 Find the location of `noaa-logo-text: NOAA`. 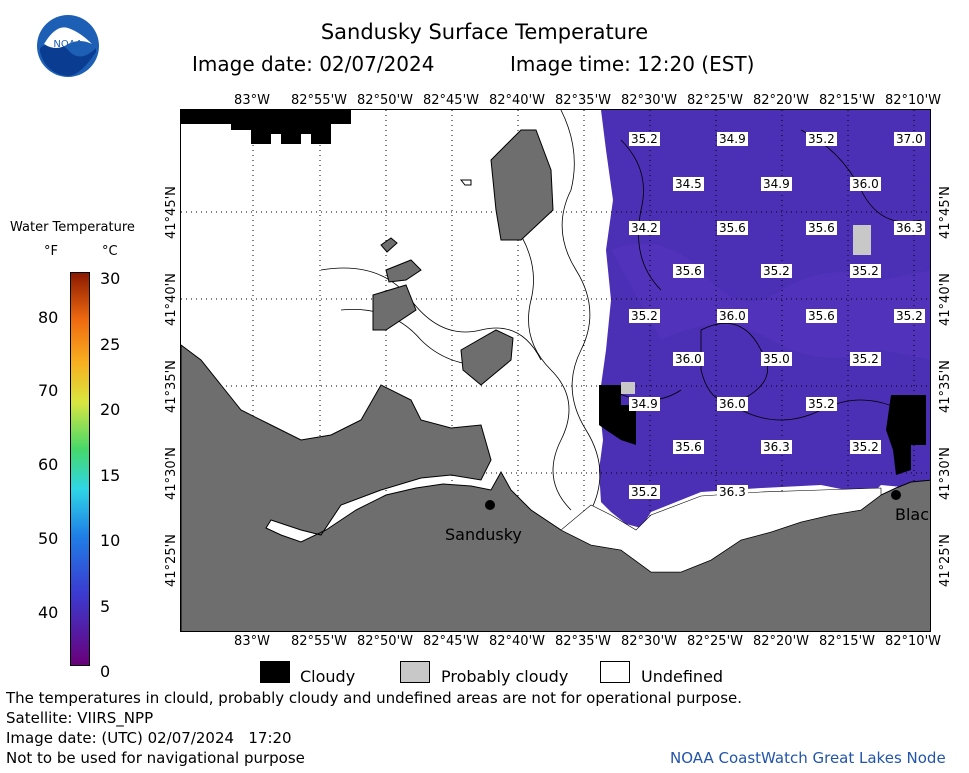

noaa-logo-text: NOAA is located at coordinates (67, 44).